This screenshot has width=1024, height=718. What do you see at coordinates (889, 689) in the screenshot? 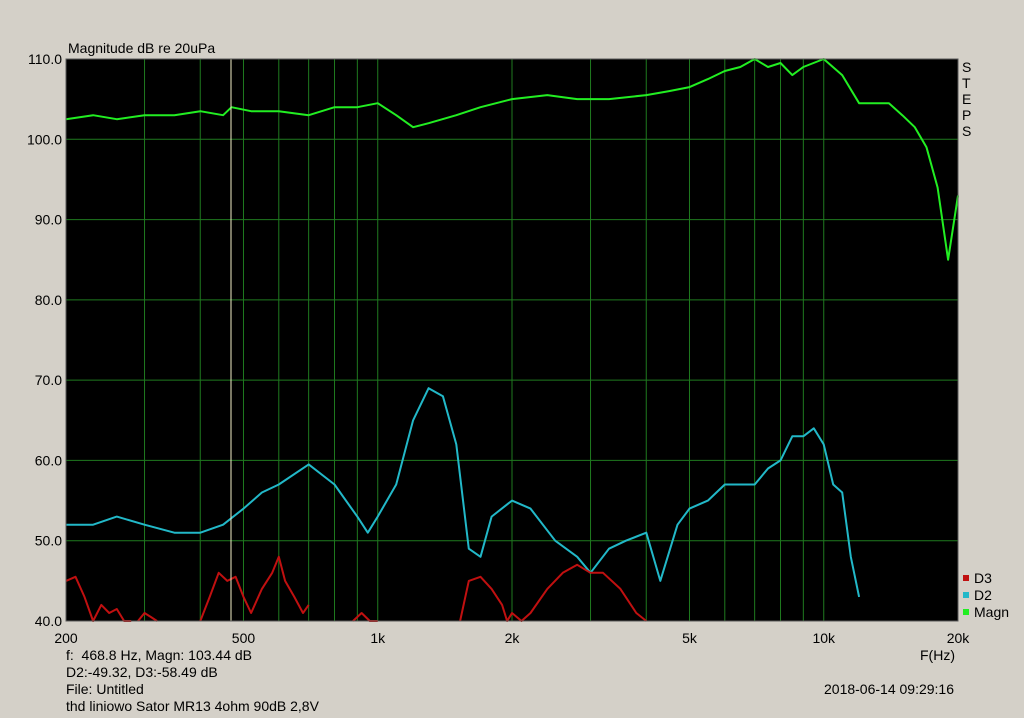
I see `readout-timestamp: 2018-06-14 09:29:16` at bounding box center [889, 689].